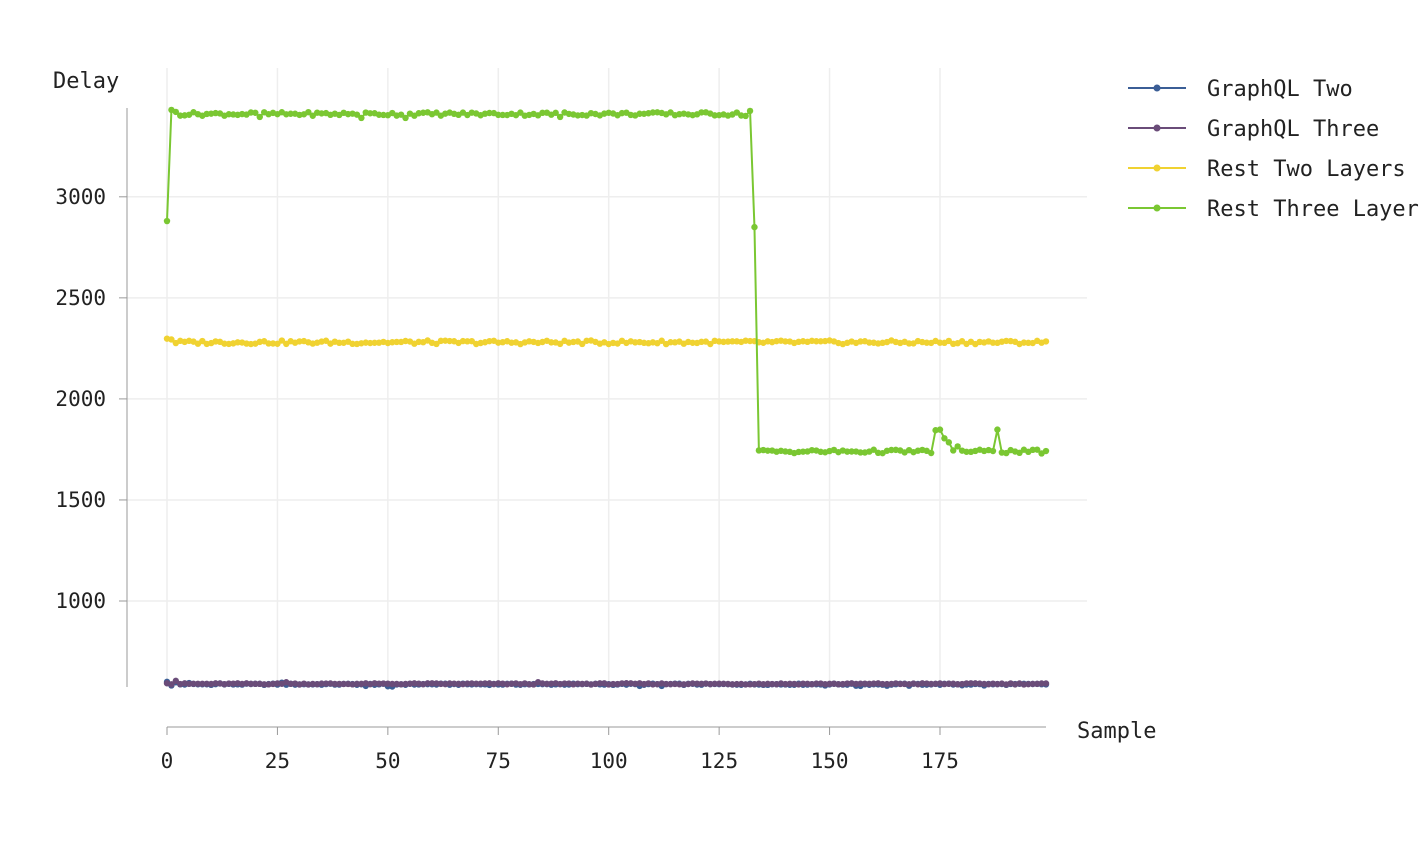 The image size is (1420, 848). Describe the element at coordinates (80, 399) in the screenshot. I see `y-tick-label: 2000` at that location.